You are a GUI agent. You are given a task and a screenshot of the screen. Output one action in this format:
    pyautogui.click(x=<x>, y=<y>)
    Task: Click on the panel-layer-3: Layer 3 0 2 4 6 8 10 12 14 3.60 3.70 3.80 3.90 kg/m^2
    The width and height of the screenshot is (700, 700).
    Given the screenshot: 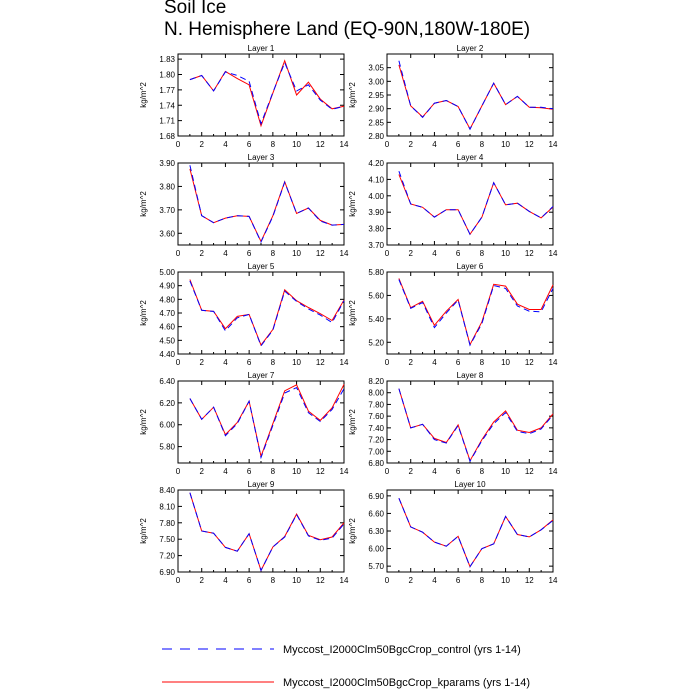 What is the action you would take?
    pyautogui.click(x=244, y=205)
    